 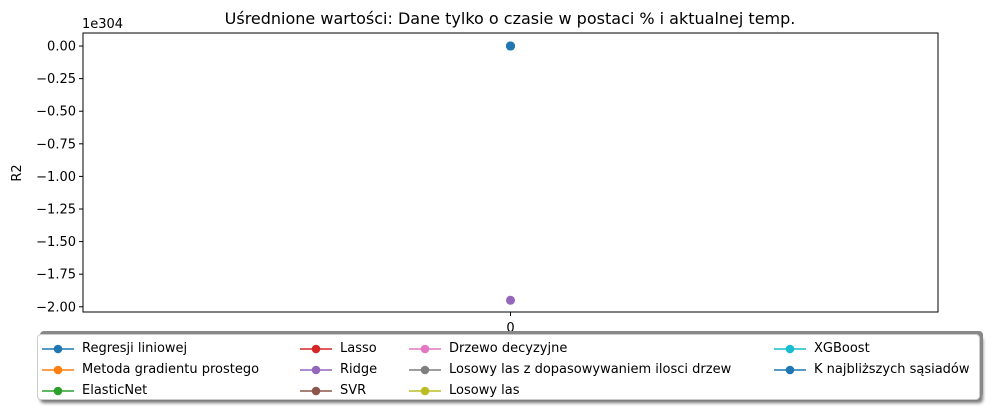 I want to click on legend-column: XGBoost K najbliższych sąsiadów, so click(x=870, y=359).